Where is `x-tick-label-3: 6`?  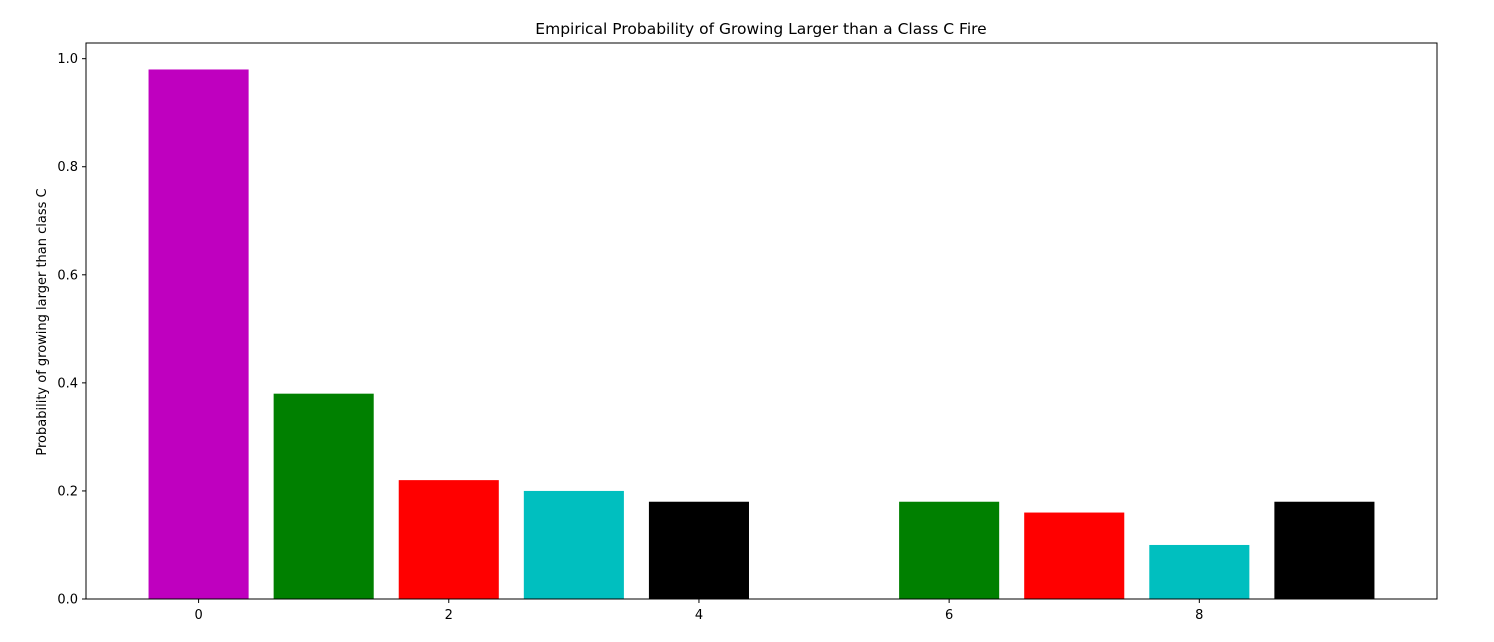 x-tick-label-3: 6 is located at coordinates (949, 615).